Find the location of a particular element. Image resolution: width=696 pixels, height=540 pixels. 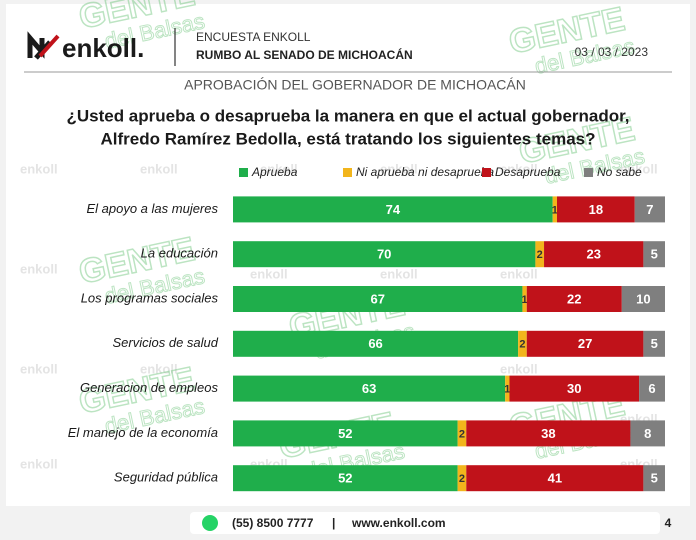

data-label: 38 is located at coordinates (548, 433).